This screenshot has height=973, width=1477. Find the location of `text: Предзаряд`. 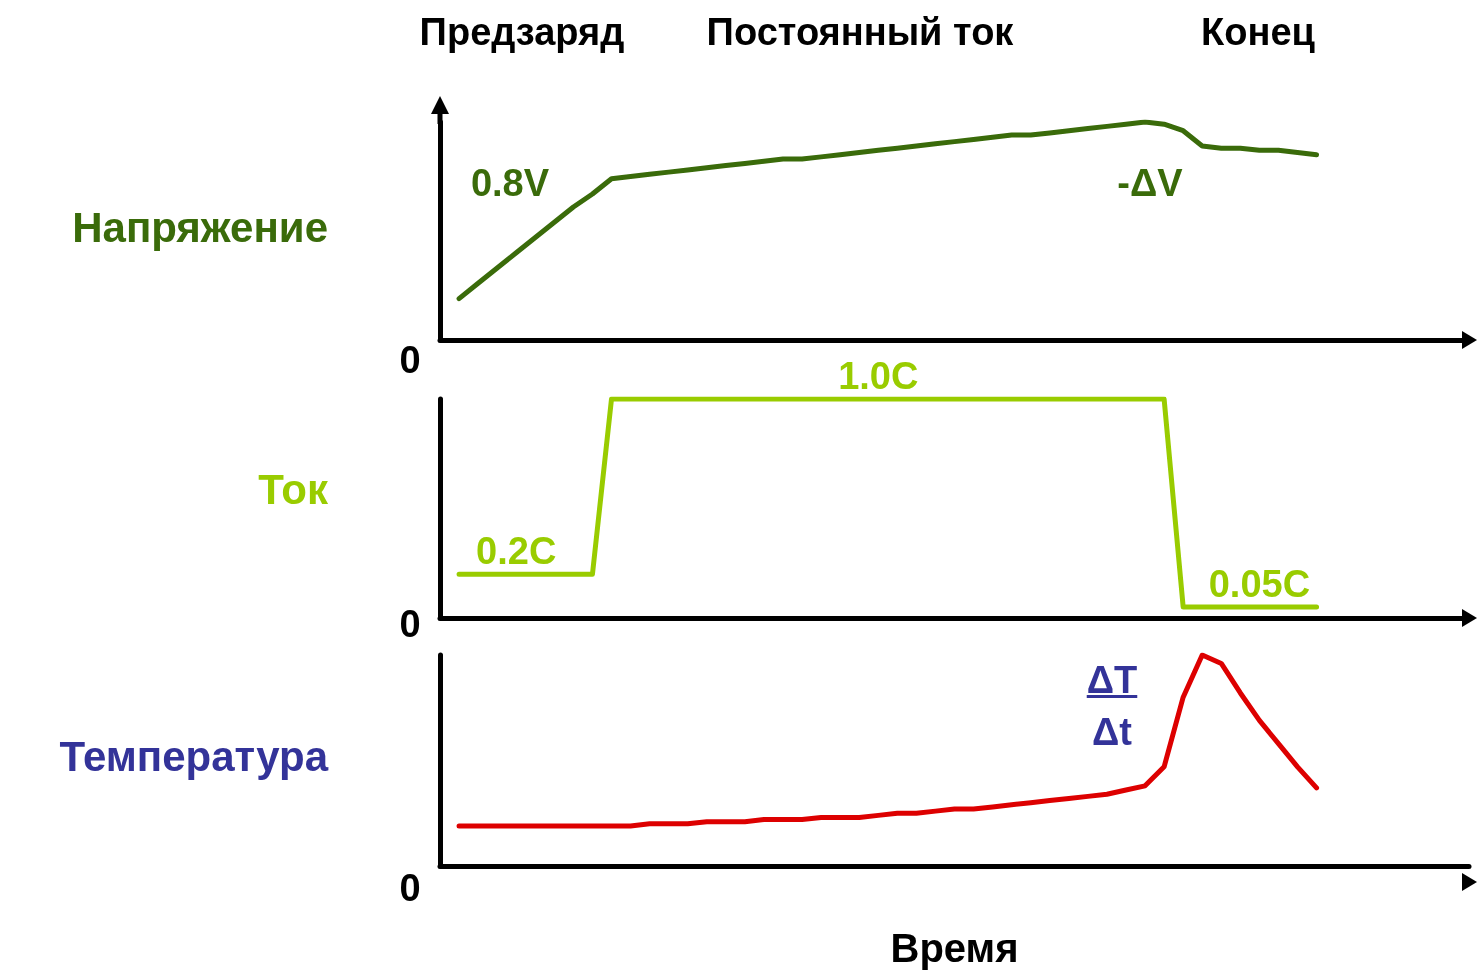

text: Предзаряд is located at coordinates (522, 32).